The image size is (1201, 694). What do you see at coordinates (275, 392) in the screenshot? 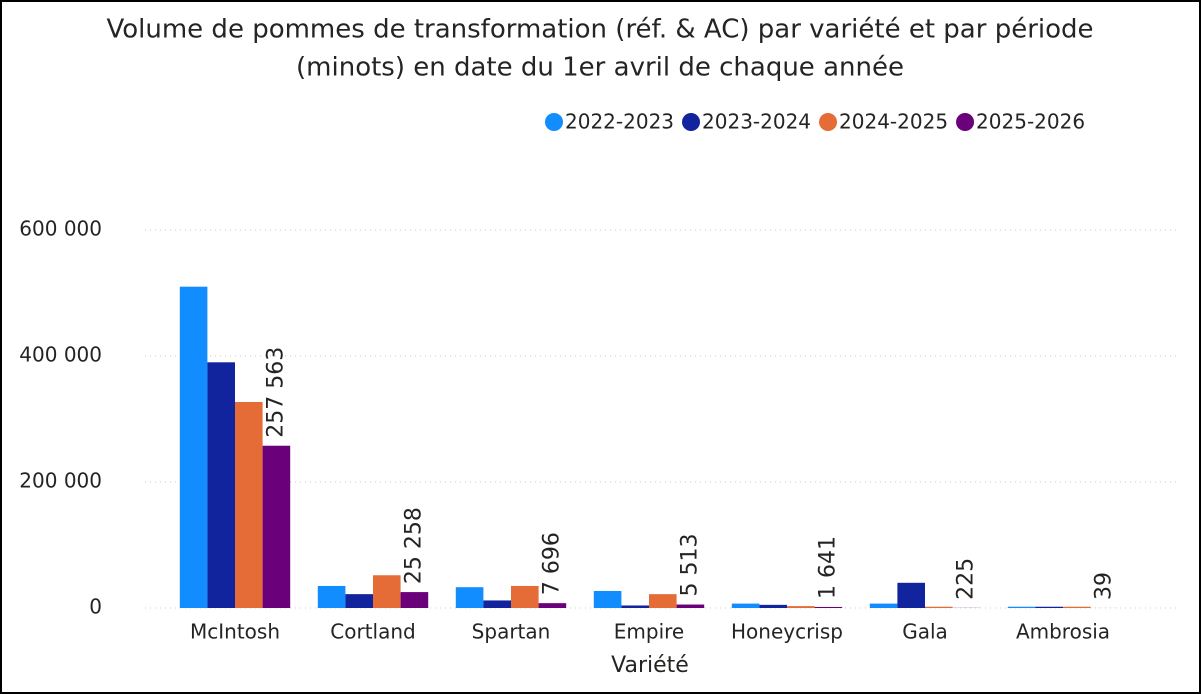
I see `data-label: 257 563` at bounding box center [275, 392].